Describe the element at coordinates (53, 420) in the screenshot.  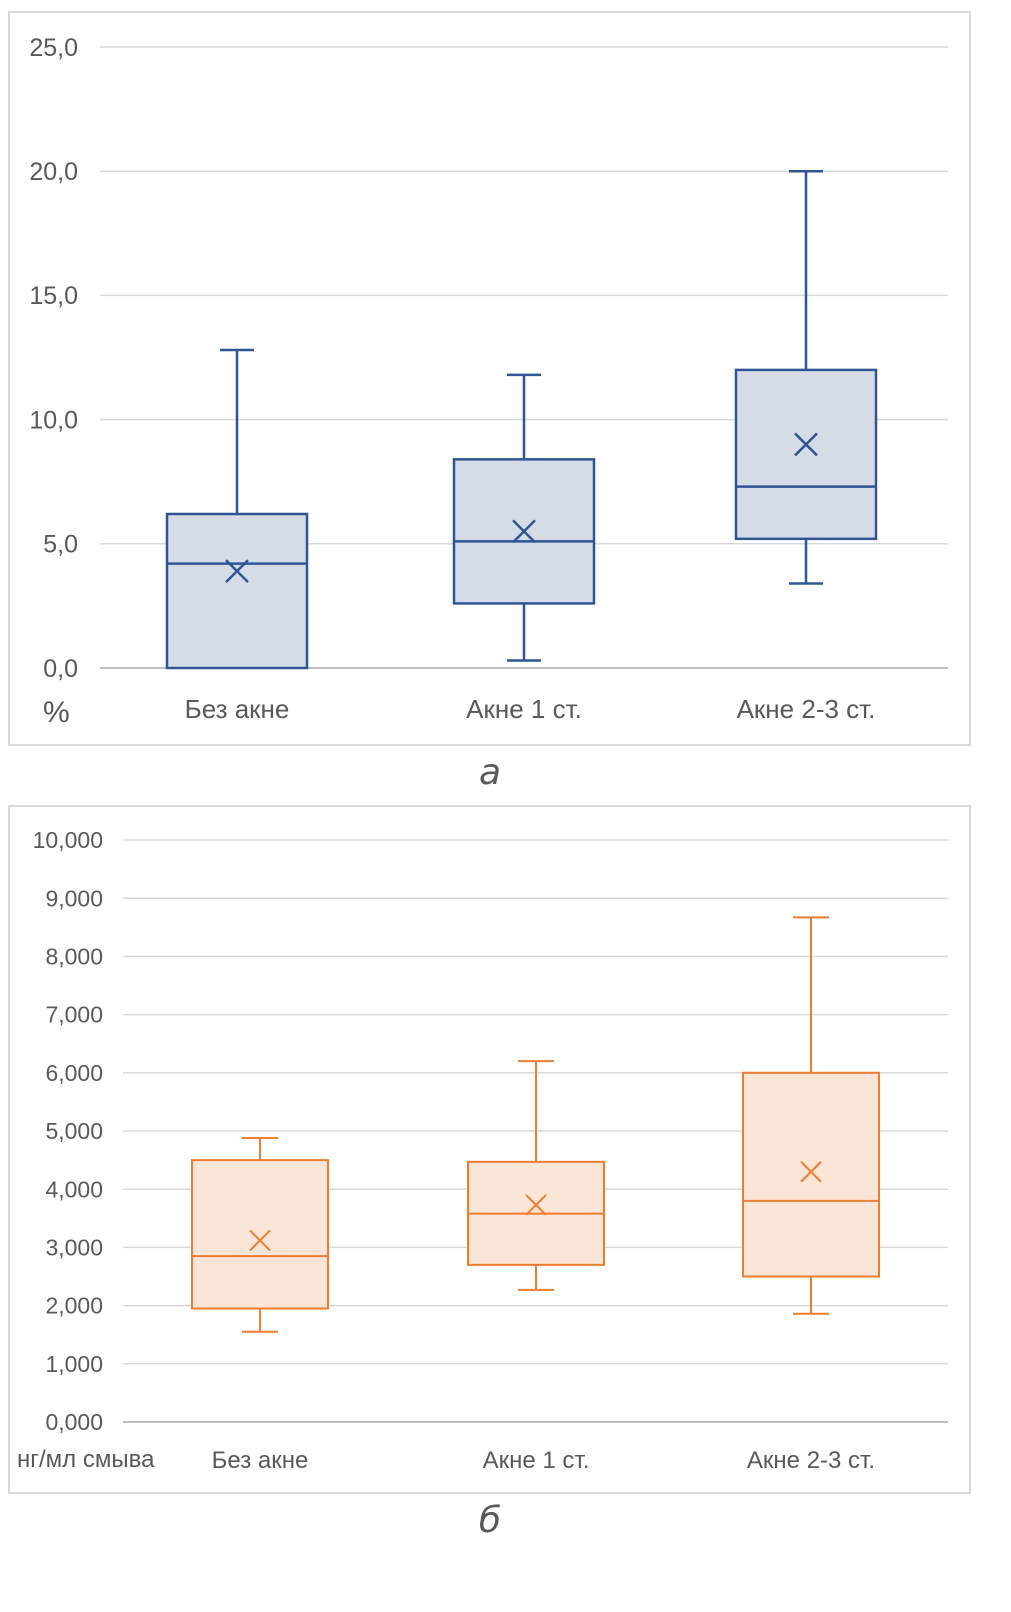
I see `y-tick-label: 10,0` at that location.